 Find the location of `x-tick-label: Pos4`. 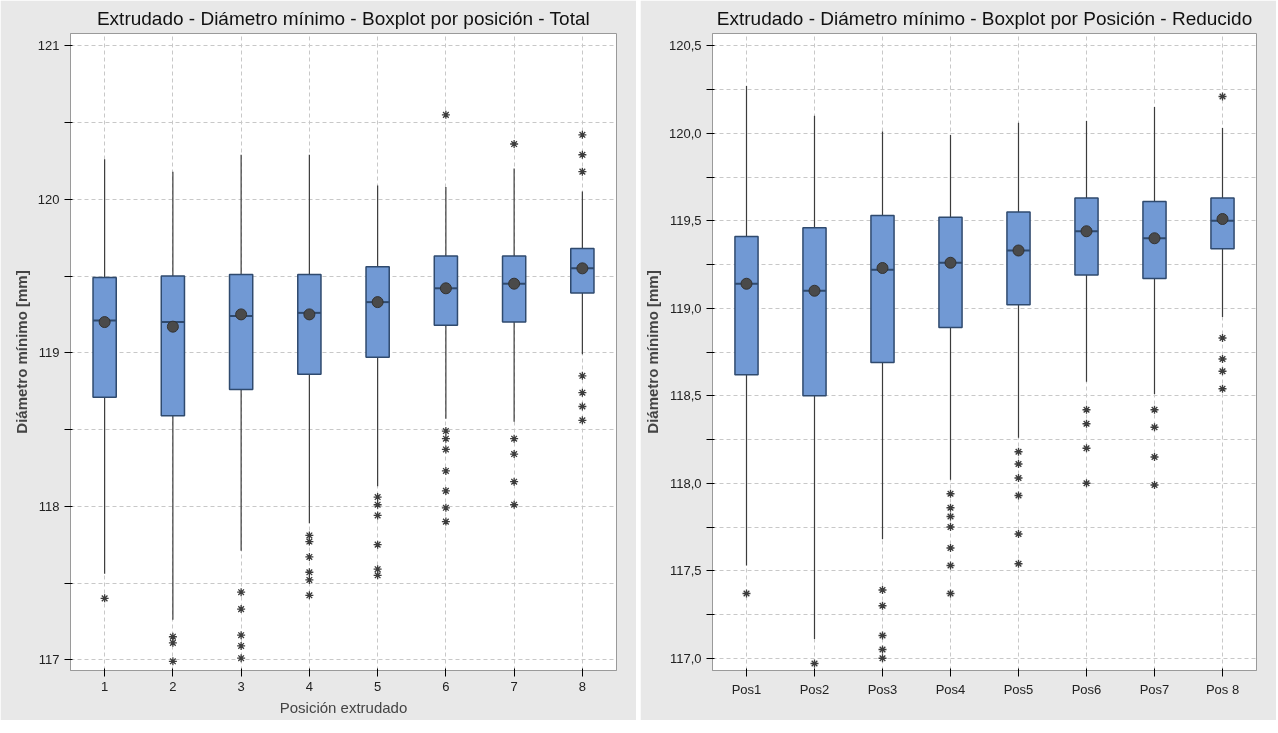

x-tick-label: Pos4 is located at coordinates (950, 689).